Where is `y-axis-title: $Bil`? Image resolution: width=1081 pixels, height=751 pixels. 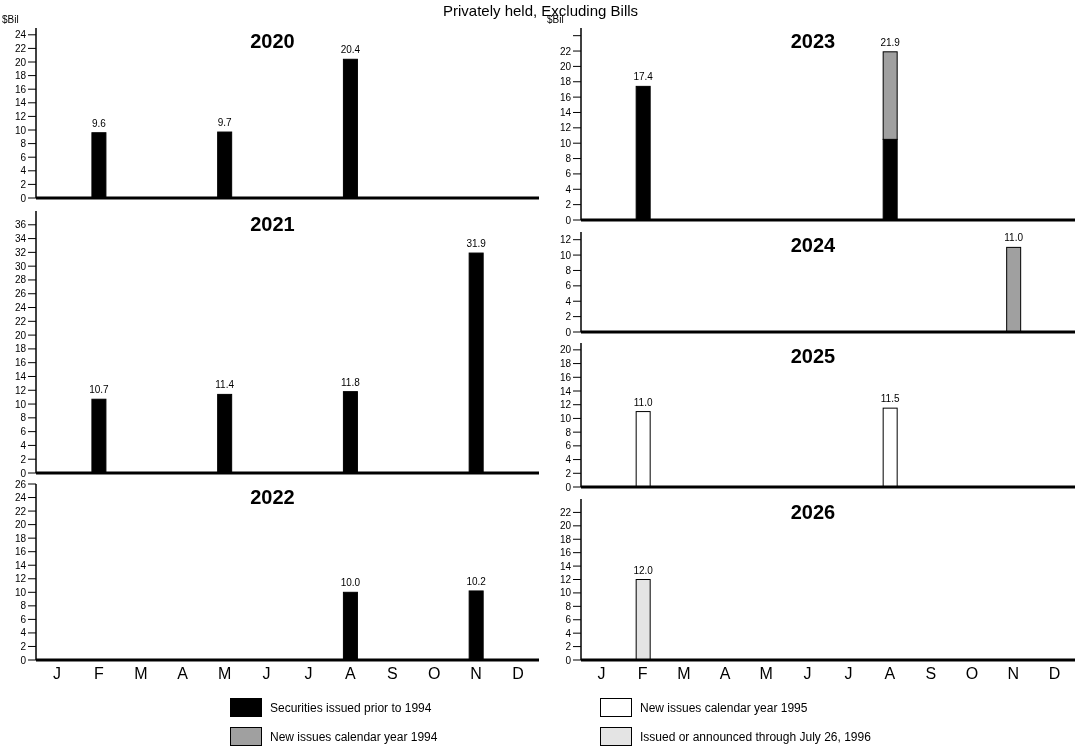
y-axis-title: $Bil is located at coordinates (10, 19).